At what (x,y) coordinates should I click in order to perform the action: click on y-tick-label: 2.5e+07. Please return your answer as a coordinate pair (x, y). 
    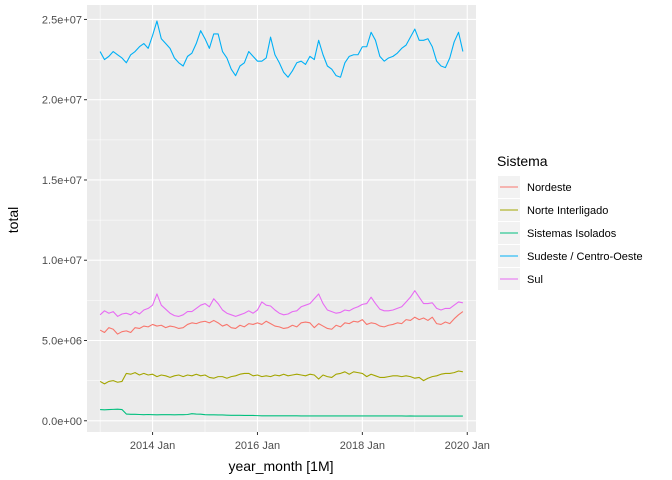
    Looking at the image, I should click on (62, 20).